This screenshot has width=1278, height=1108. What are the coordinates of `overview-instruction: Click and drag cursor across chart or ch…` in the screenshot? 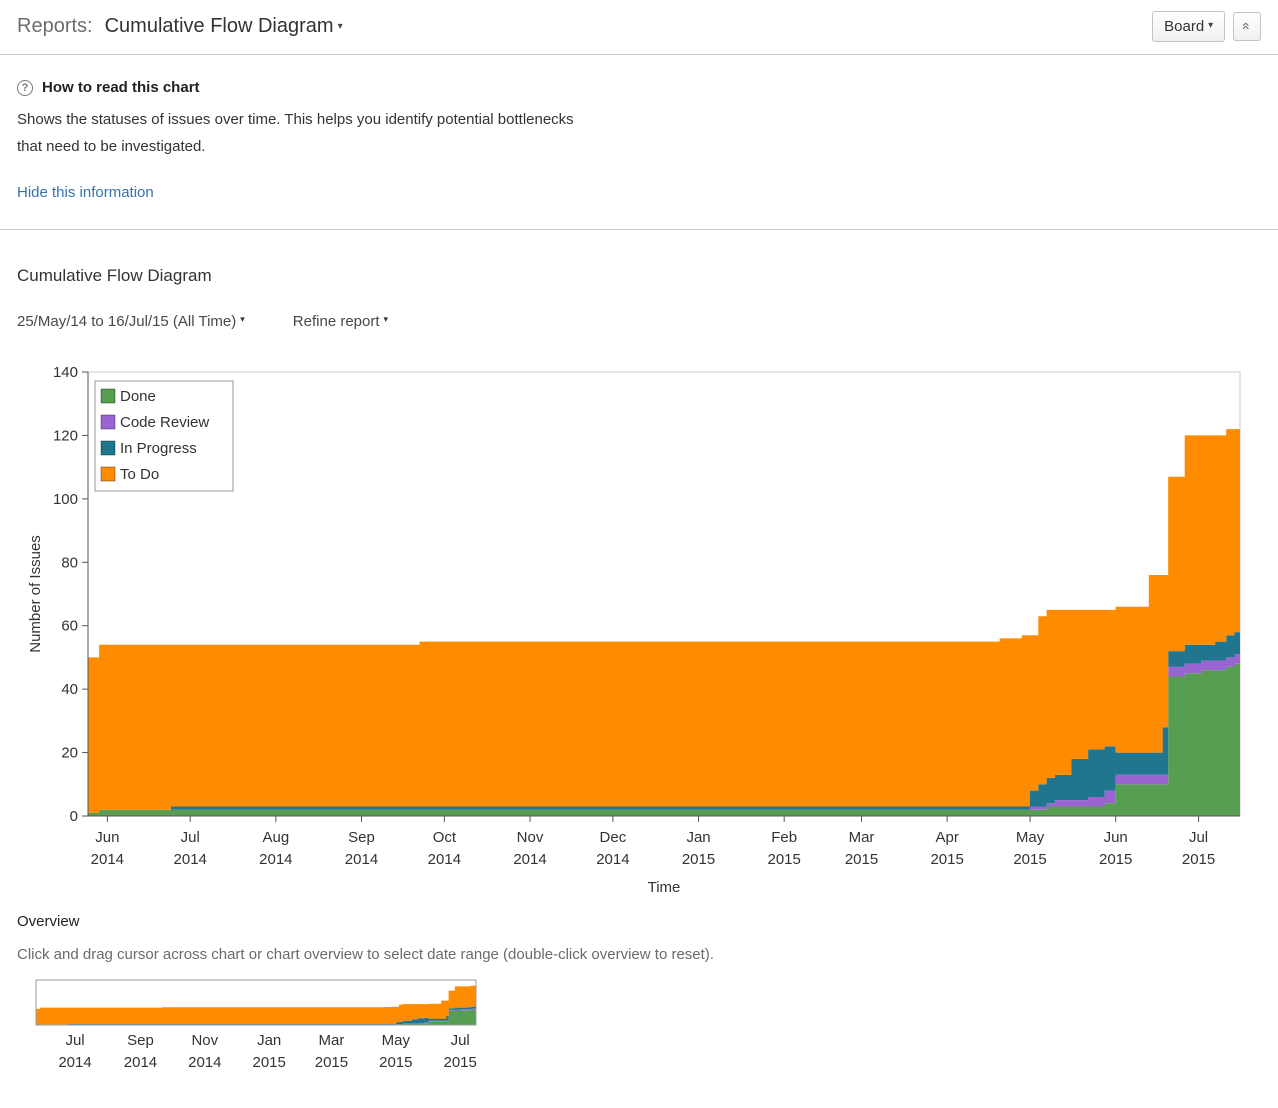 It's located at (365, 954).